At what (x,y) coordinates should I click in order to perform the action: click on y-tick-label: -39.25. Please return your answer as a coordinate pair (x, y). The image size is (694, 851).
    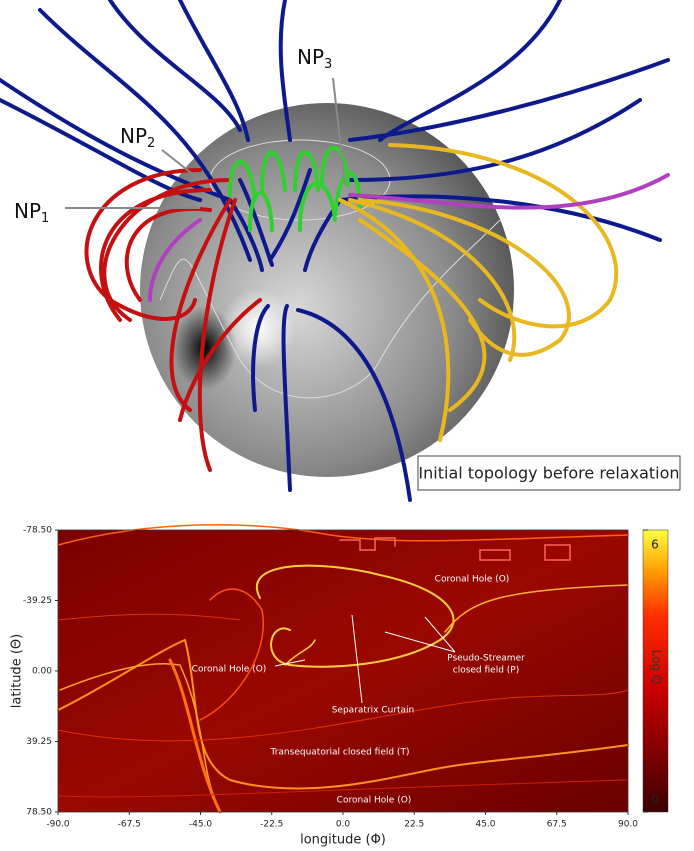
    Looking at the image, I should click on (37, 601).